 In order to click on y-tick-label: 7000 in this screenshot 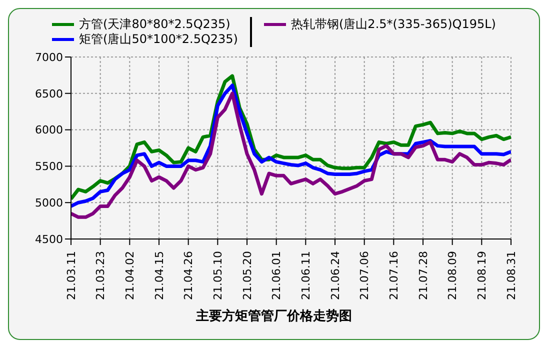, I will do `click(49, 57)`.